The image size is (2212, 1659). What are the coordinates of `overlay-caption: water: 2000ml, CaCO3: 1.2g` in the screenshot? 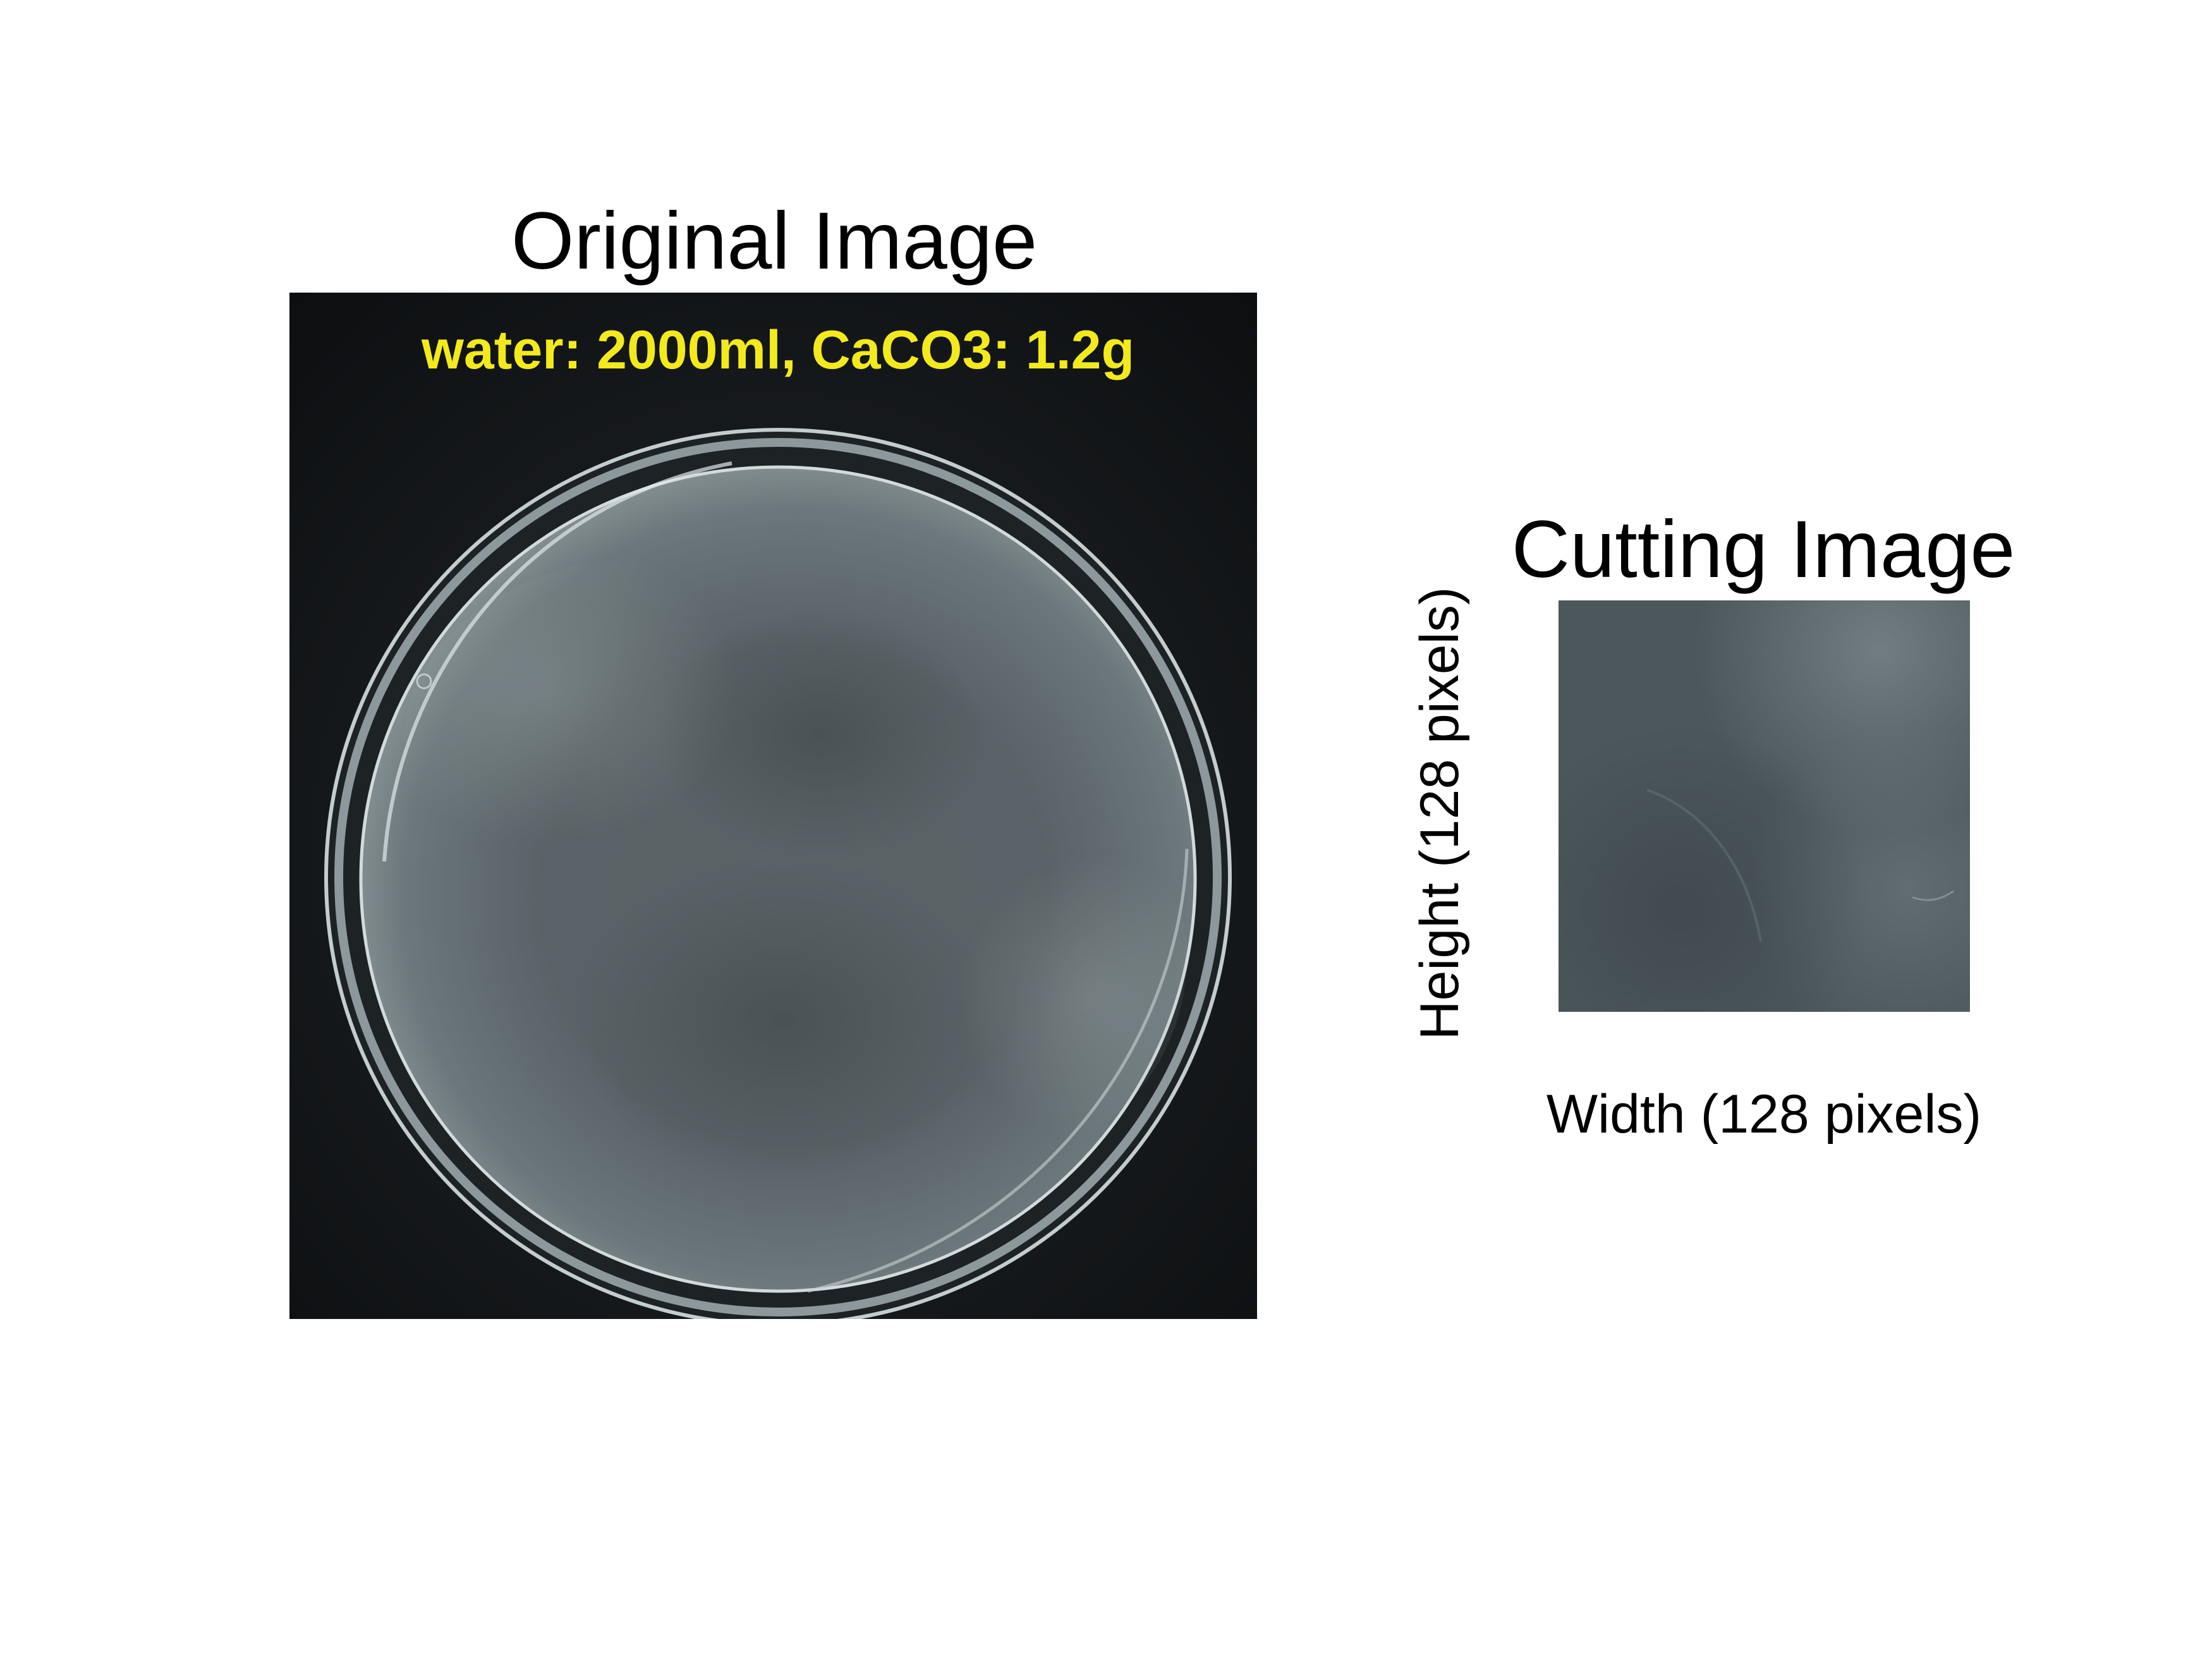 It's located at (777, 350).